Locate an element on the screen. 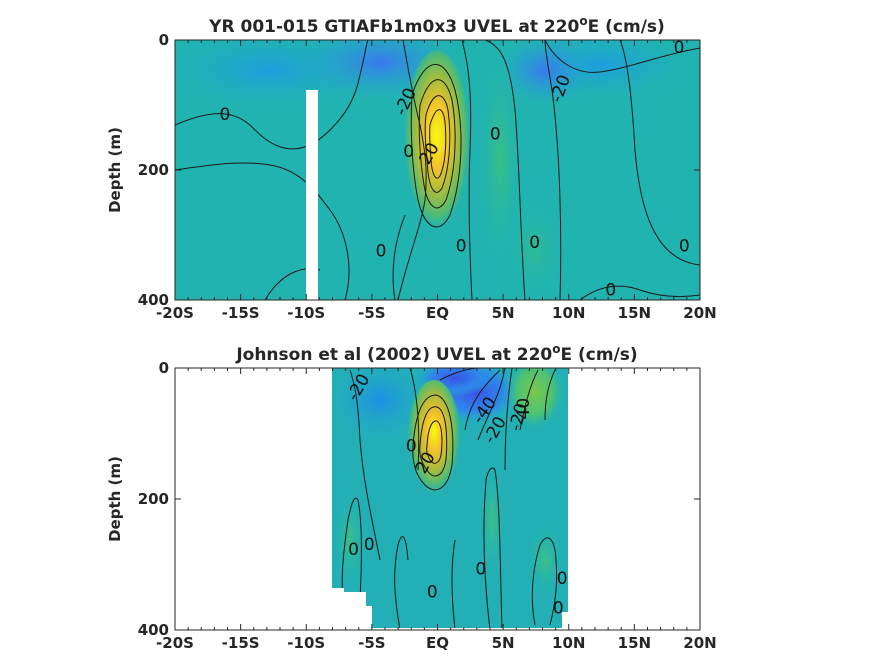 The image size is (875, 656). panel-2-title-sup: o is located at coordinates (556, 349).